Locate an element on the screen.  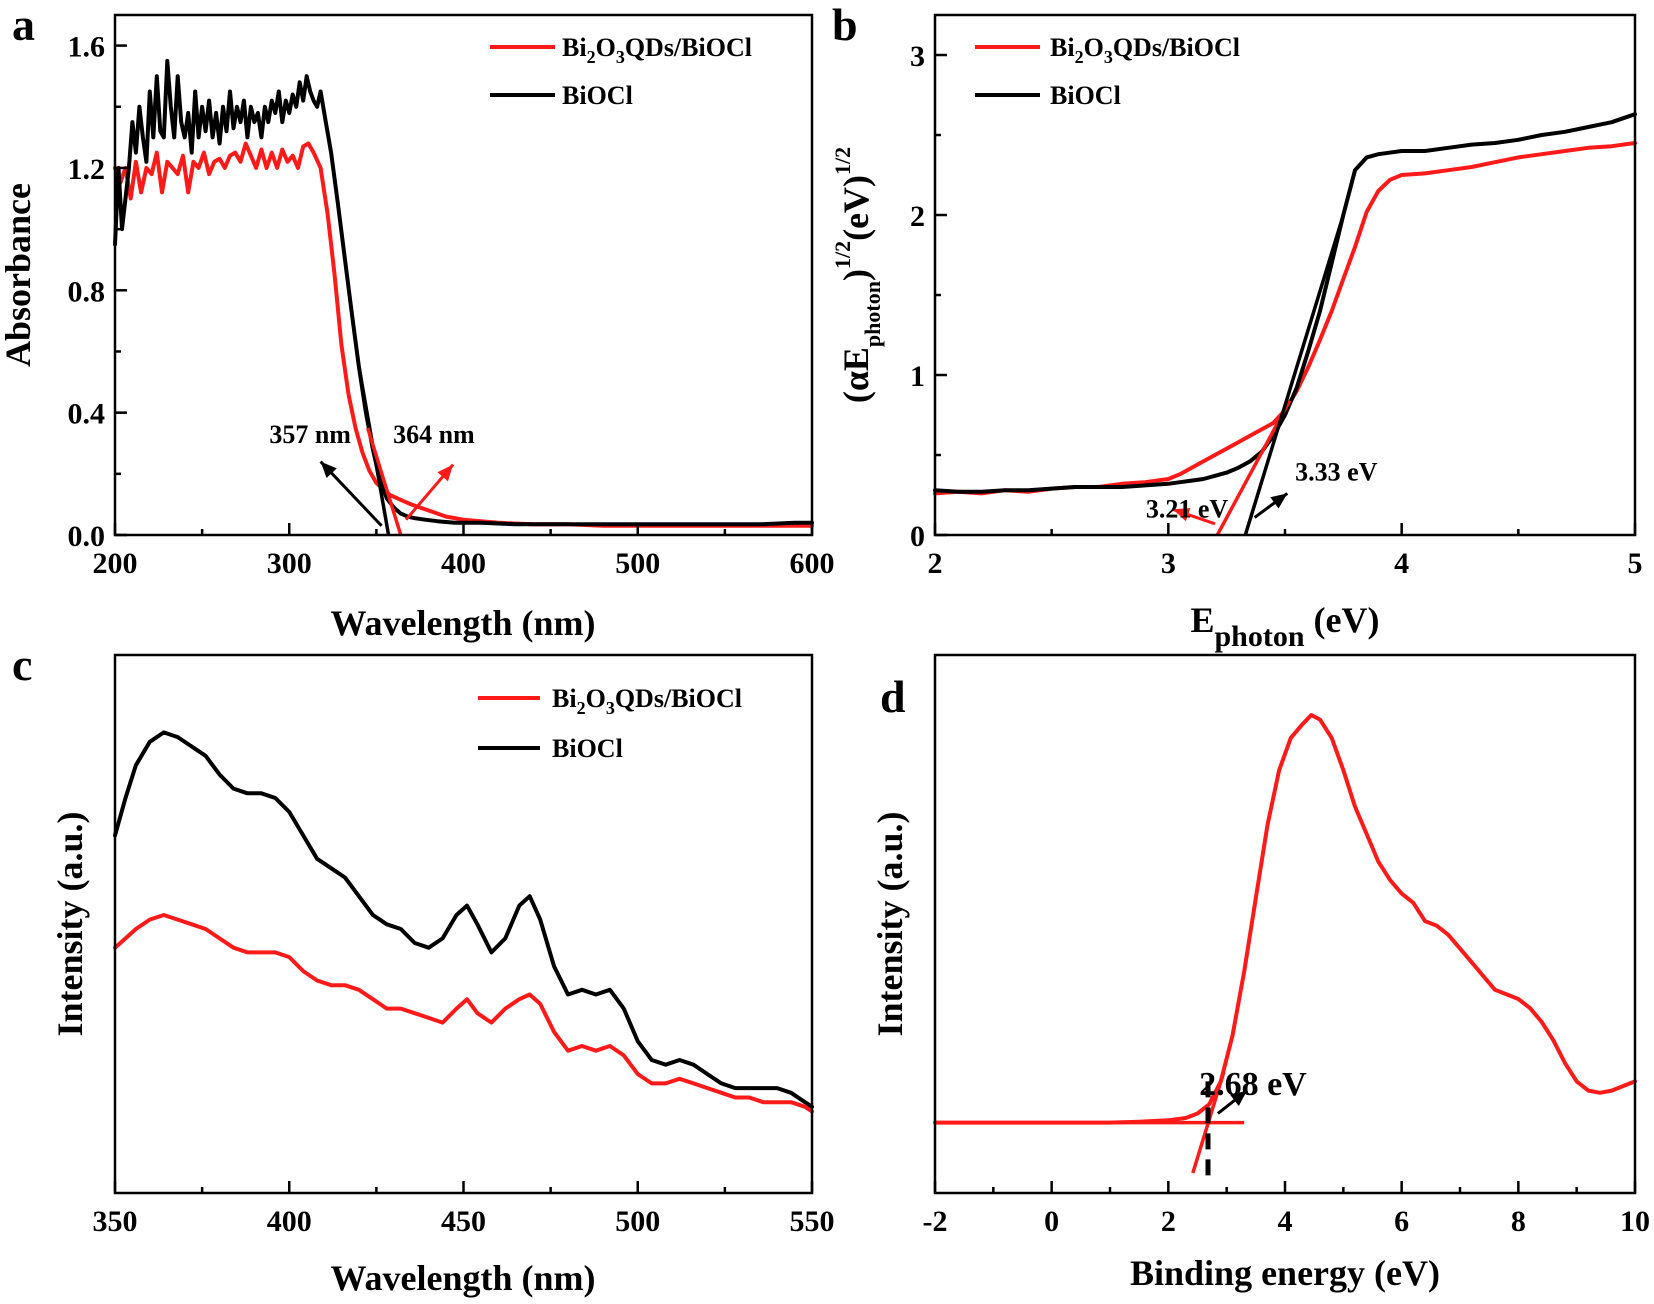
x-tick-label: 550 is located at coordinates (812, 1221).